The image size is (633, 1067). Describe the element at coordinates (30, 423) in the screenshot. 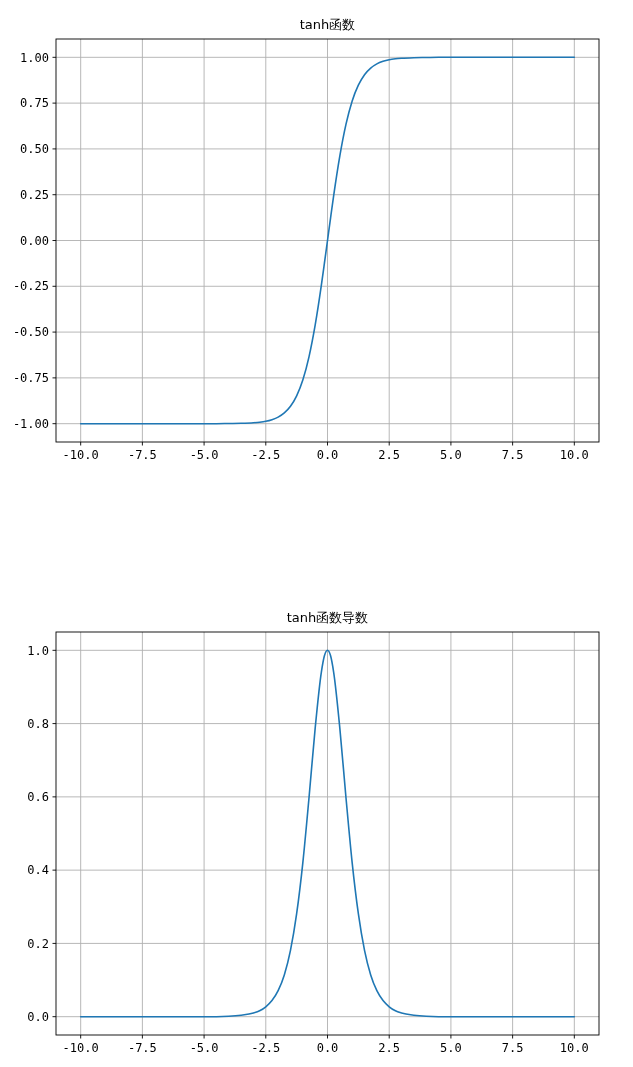

I see `y-tick-label: -1.00` at that location.